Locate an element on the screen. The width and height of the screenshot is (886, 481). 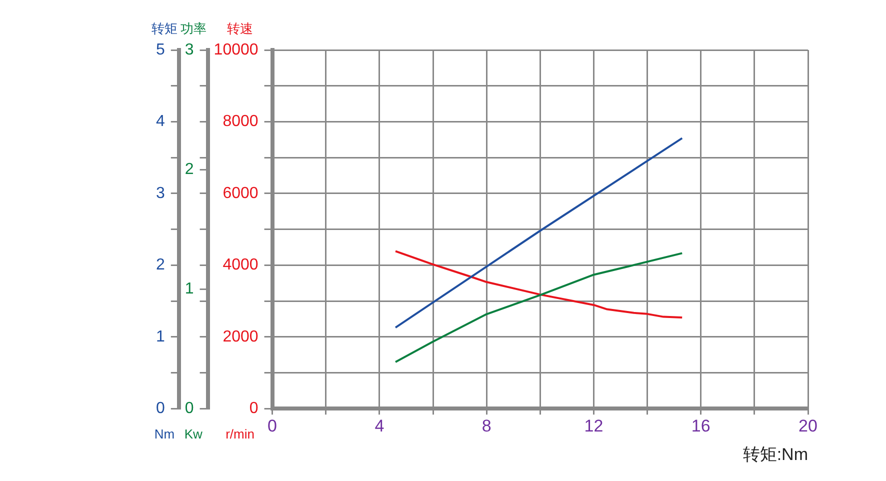
y3-tick-label: 8000 is located at coordinates (240, 121).